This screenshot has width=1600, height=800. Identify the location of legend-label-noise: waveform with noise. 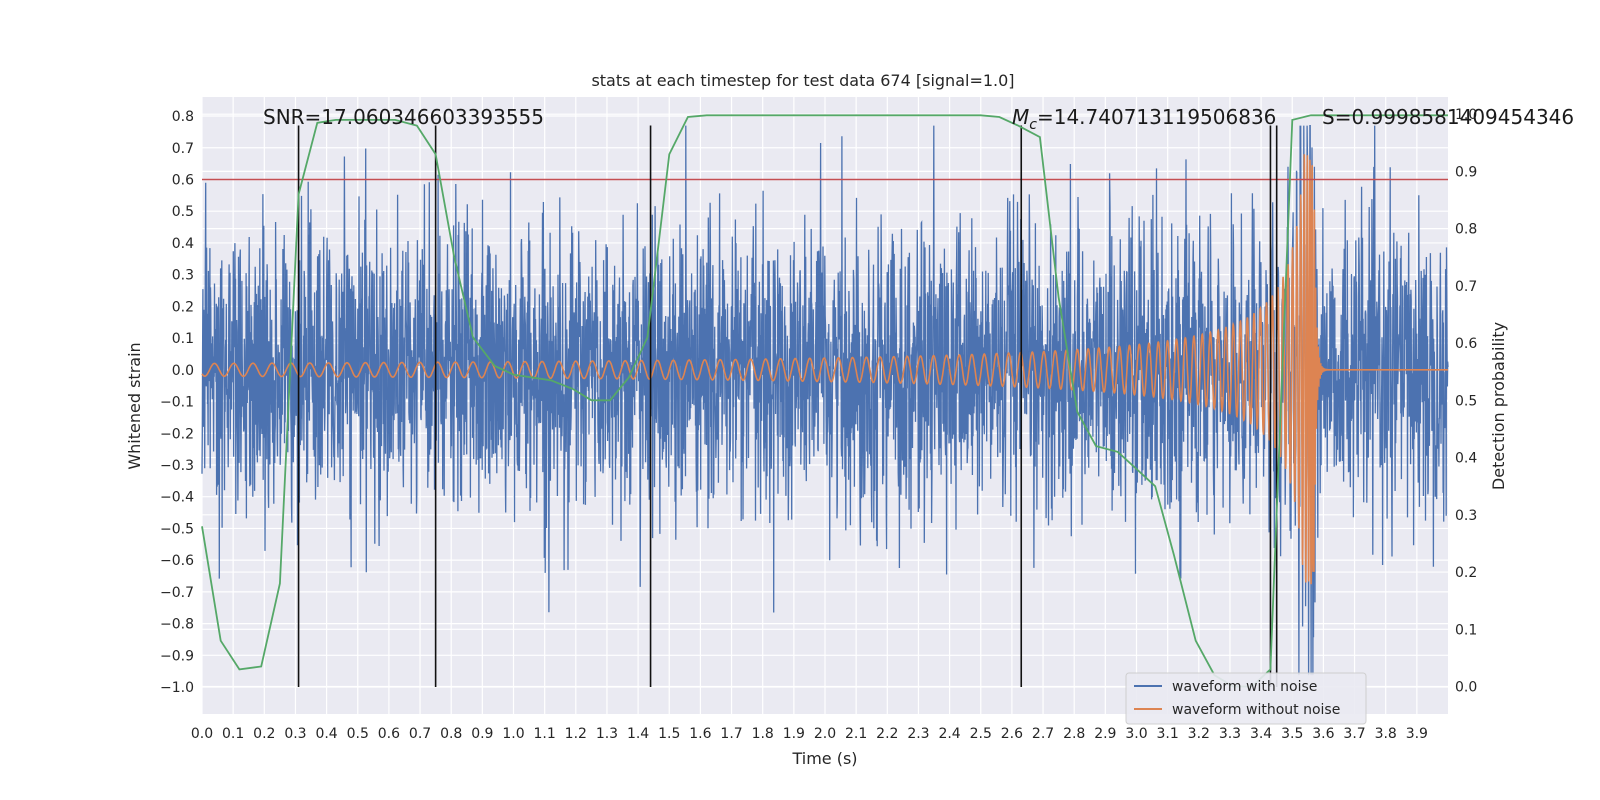
(1244, 687).